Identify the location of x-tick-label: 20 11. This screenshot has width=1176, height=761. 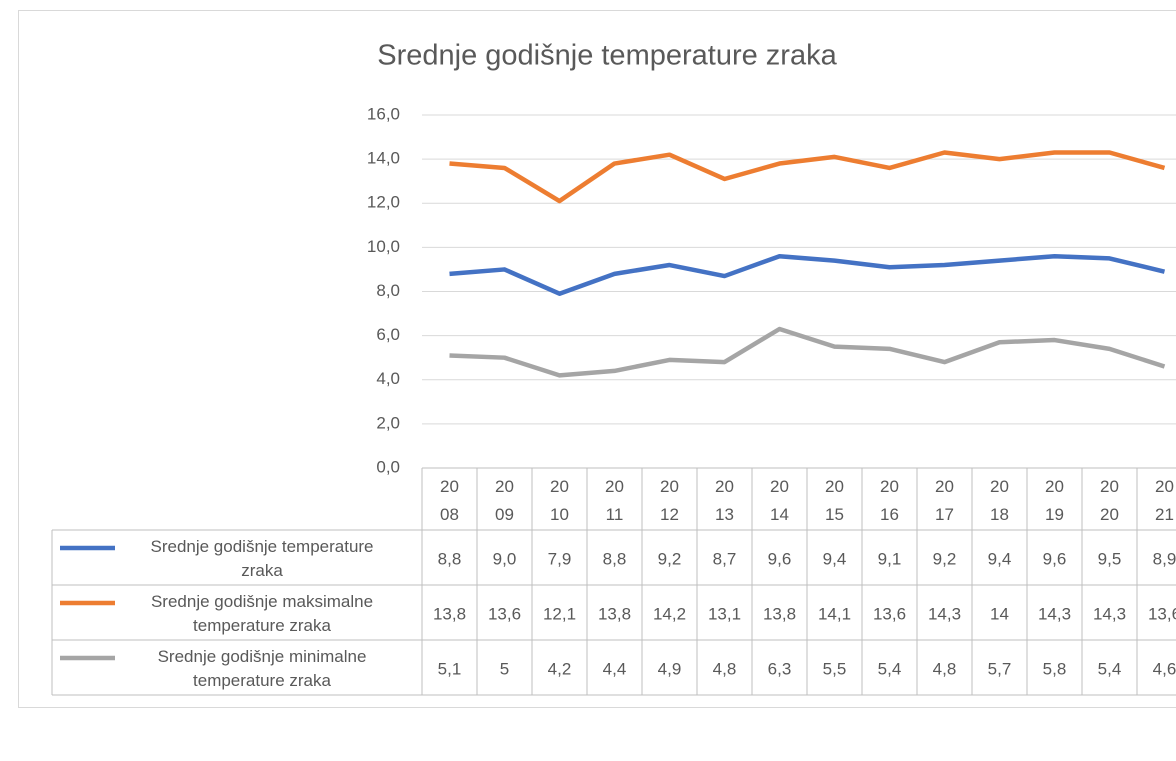
(614, 500).